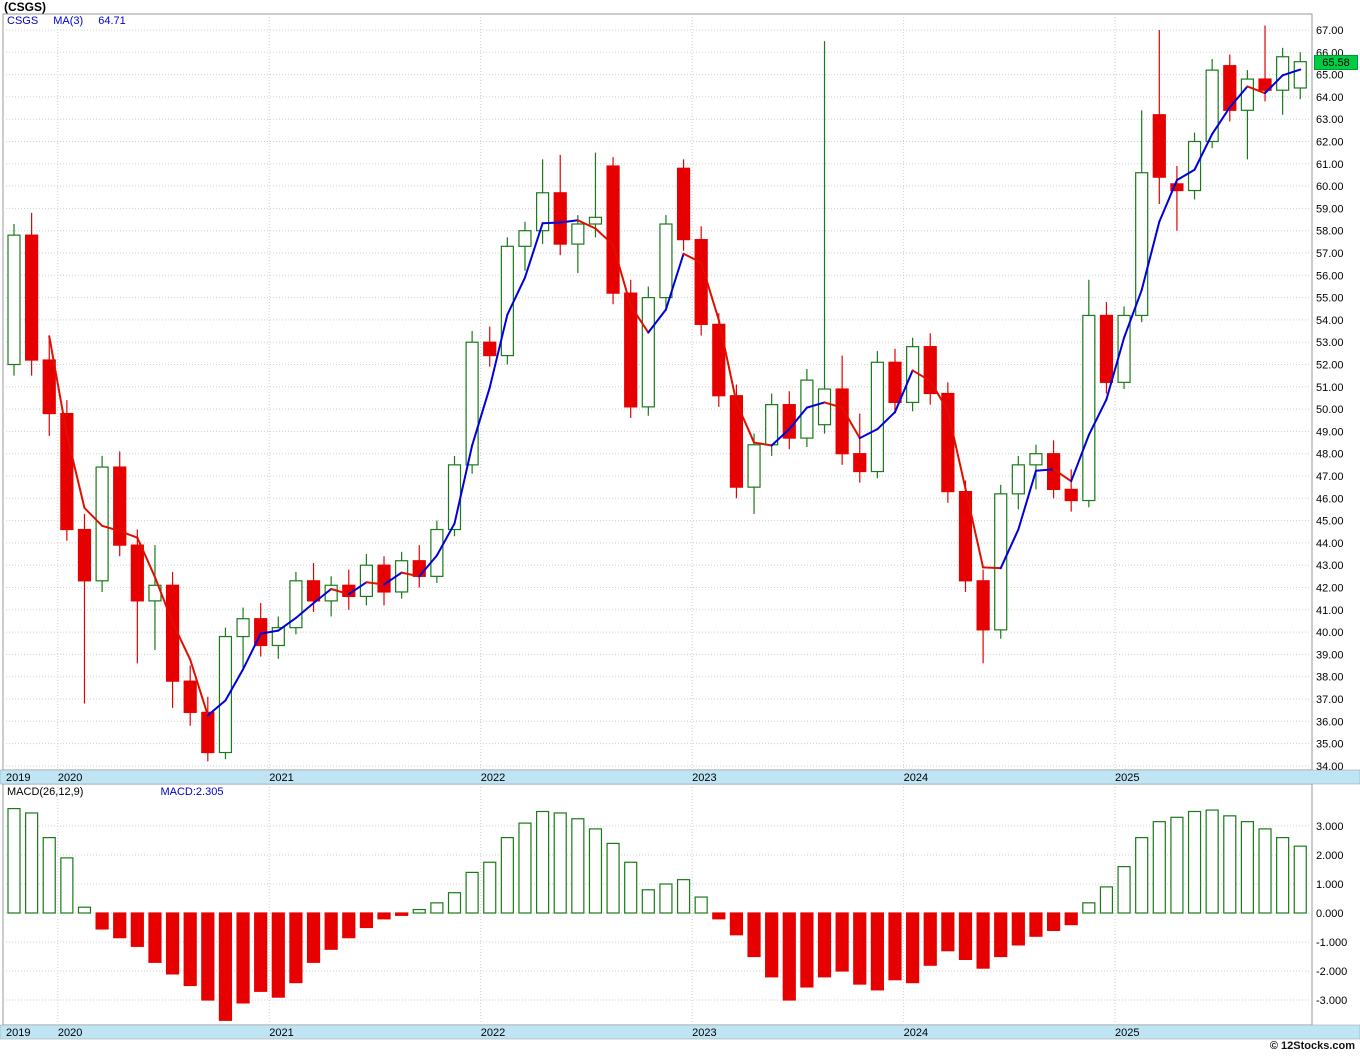 The height and width of the screenshot is (1056, 1360). Describe the element at coordinates (1330, 321) in the screenshot. I see `price-tick-label: 54.00` at that location.